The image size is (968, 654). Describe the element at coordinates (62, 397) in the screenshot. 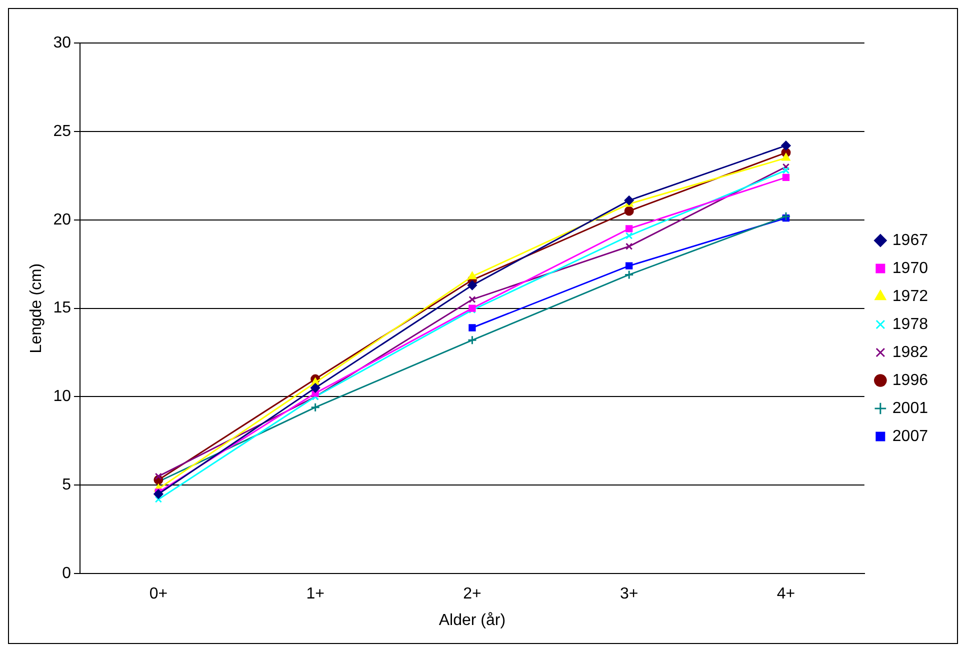

I see `y-tick-label: 10` at that location.